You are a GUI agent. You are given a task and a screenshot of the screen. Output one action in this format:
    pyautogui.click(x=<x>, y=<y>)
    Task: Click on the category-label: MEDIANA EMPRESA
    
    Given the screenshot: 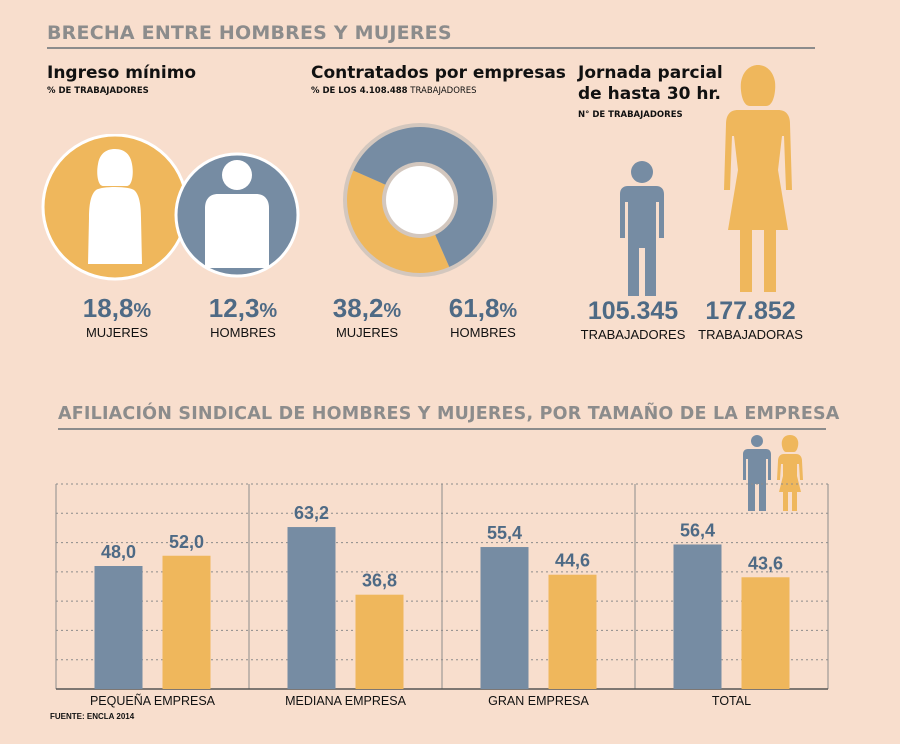 What is the action you would take?
    pyautogui.click(x=346, y=701)
    